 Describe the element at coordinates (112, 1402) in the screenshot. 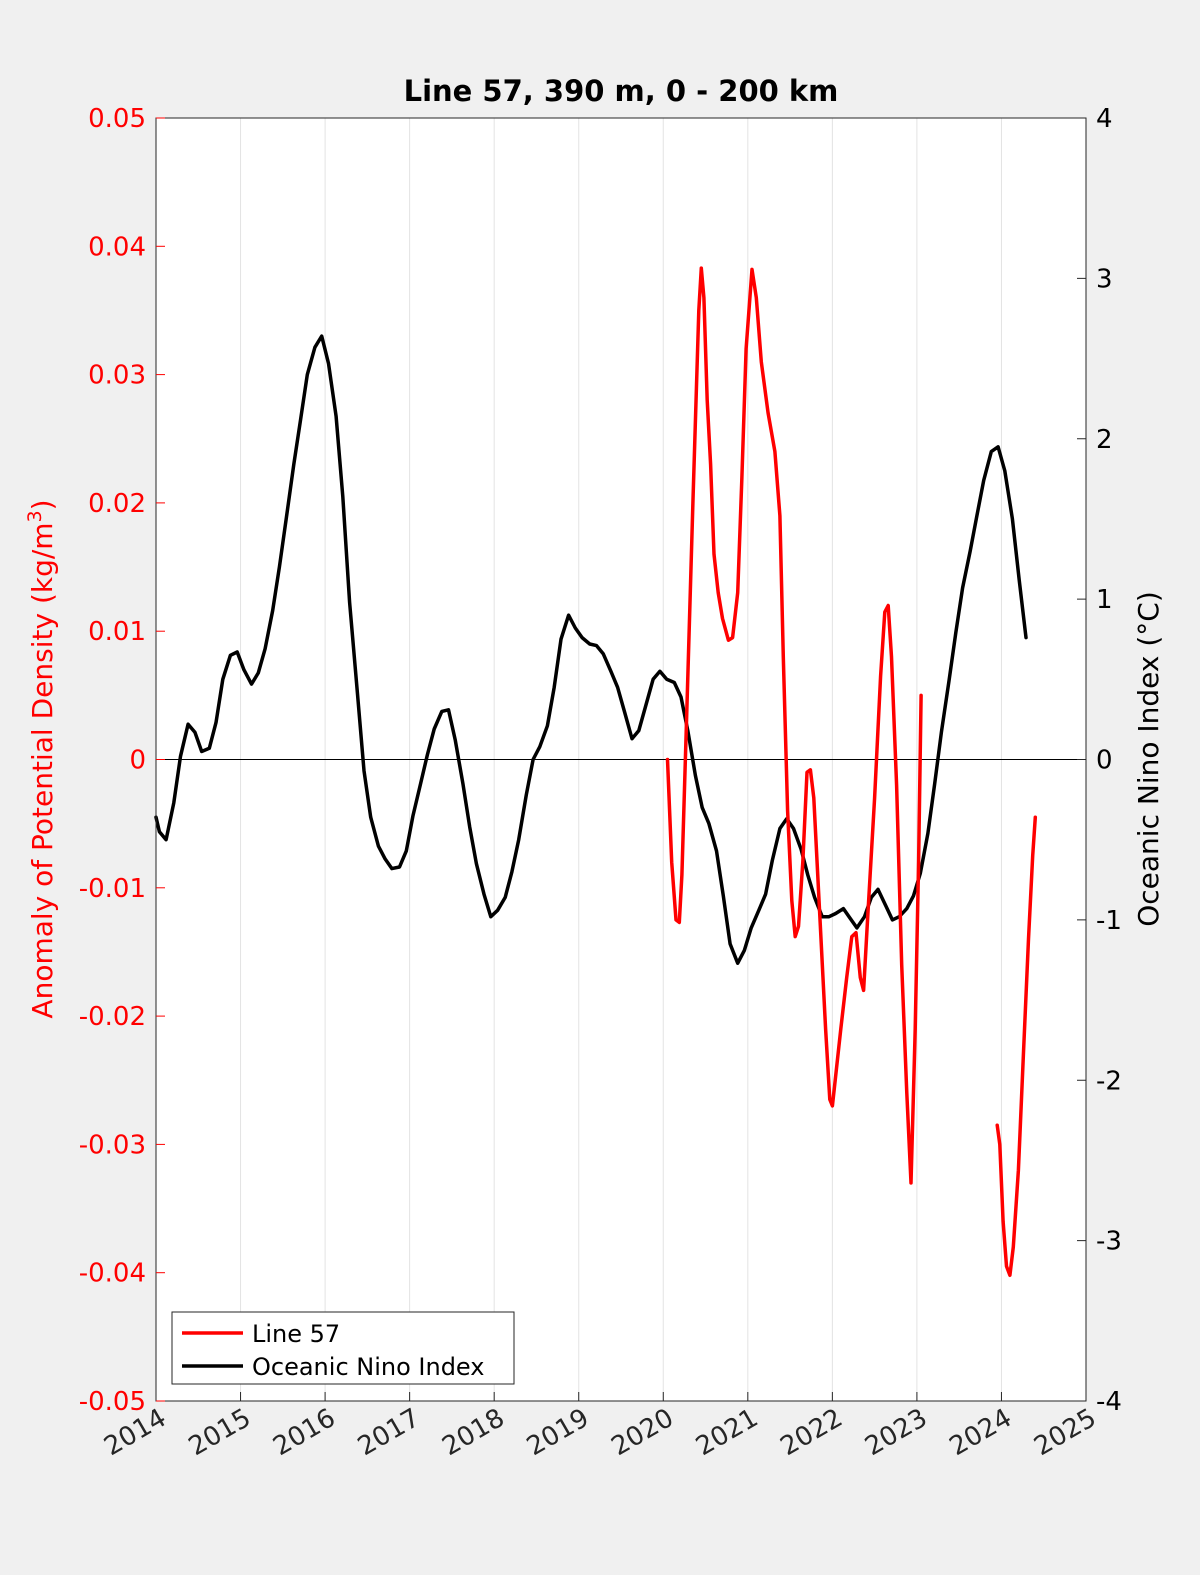

I see `y-left-tick-label: -0.05` at that location.